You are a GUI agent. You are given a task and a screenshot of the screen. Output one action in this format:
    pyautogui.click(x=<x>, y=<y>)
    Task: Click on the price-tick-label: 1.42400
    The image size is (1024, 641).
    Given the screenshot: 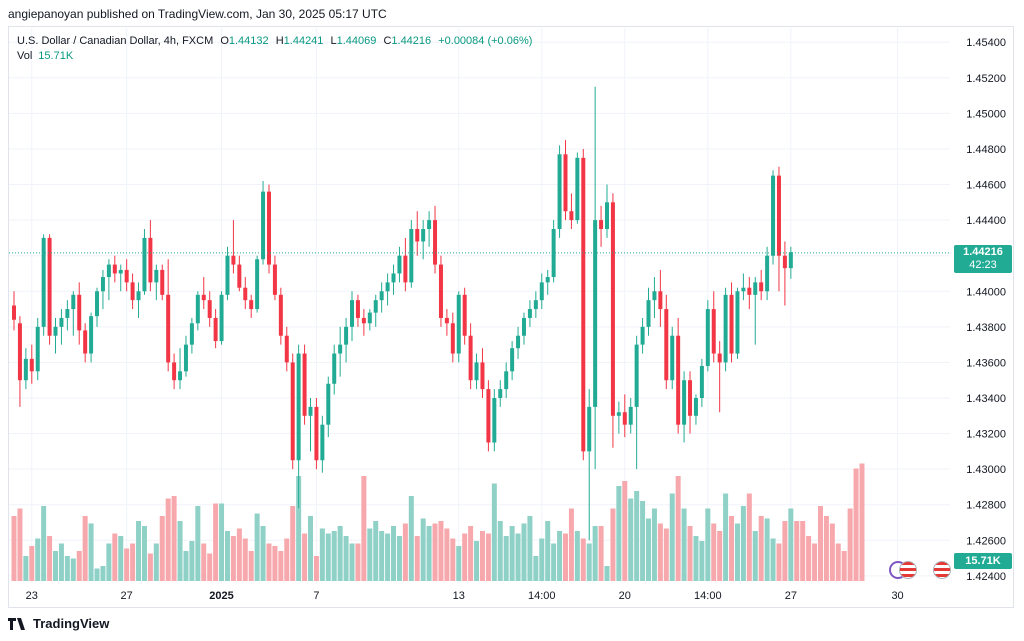 What is the action you would take?
    pyautogui.click(x=986, y=577)
    